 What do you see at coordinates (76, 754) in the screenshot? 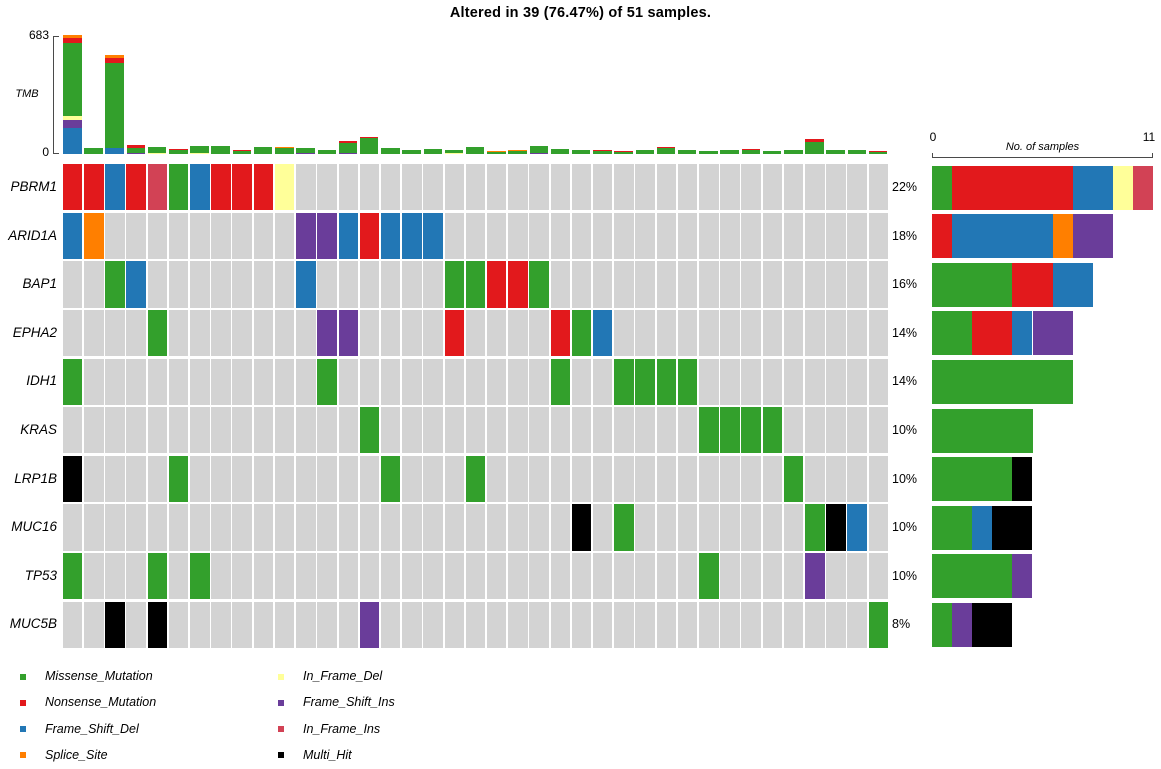
I see `legend-label: Splice_Site` at bounding box center [76, 754].